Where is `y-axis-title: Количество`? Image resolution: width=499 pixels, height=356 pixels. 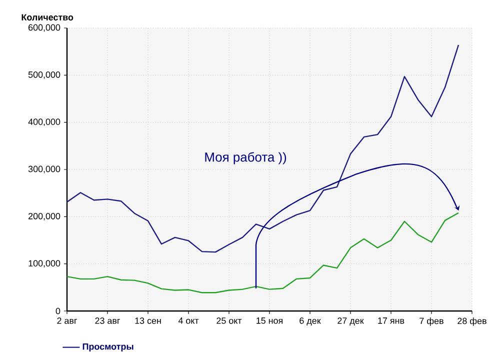 y-axis-title: Количество is located at coordinates (48, 17).